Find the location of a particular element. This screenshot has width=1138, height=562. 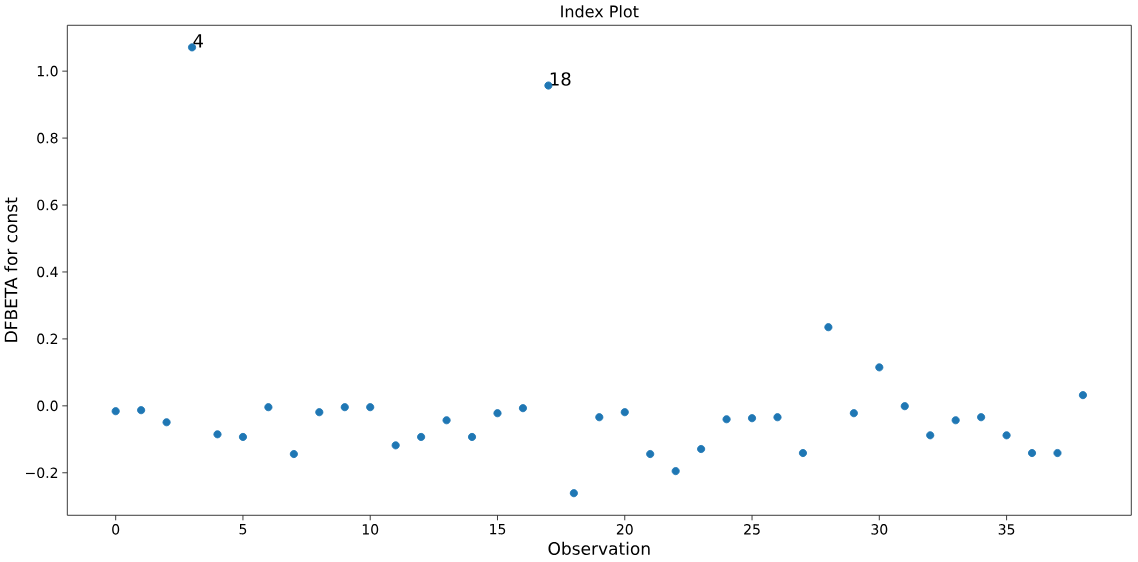

x-tick-label: 20 is located at coordinates (624, 529).